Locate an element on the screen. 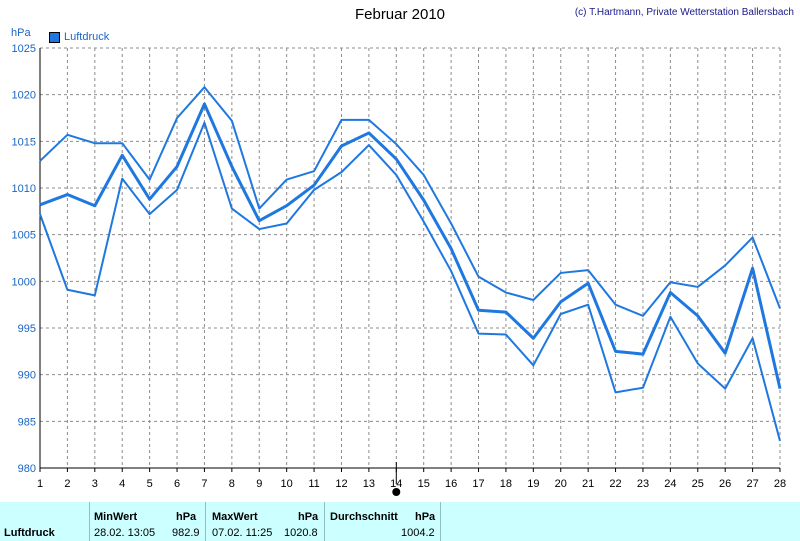  x-tick-label: 26 is located at coordinates (725, 484).